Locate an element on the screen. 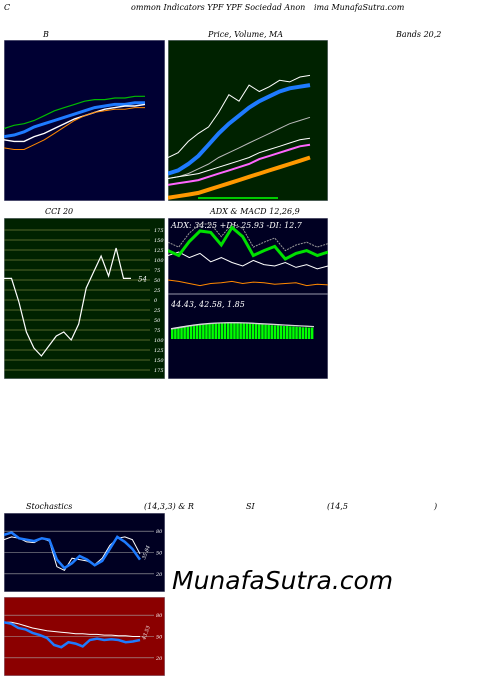 This screenshot has height=680, width=500. rsi-last-label: 43.53 is located at coordinates (146, 633).